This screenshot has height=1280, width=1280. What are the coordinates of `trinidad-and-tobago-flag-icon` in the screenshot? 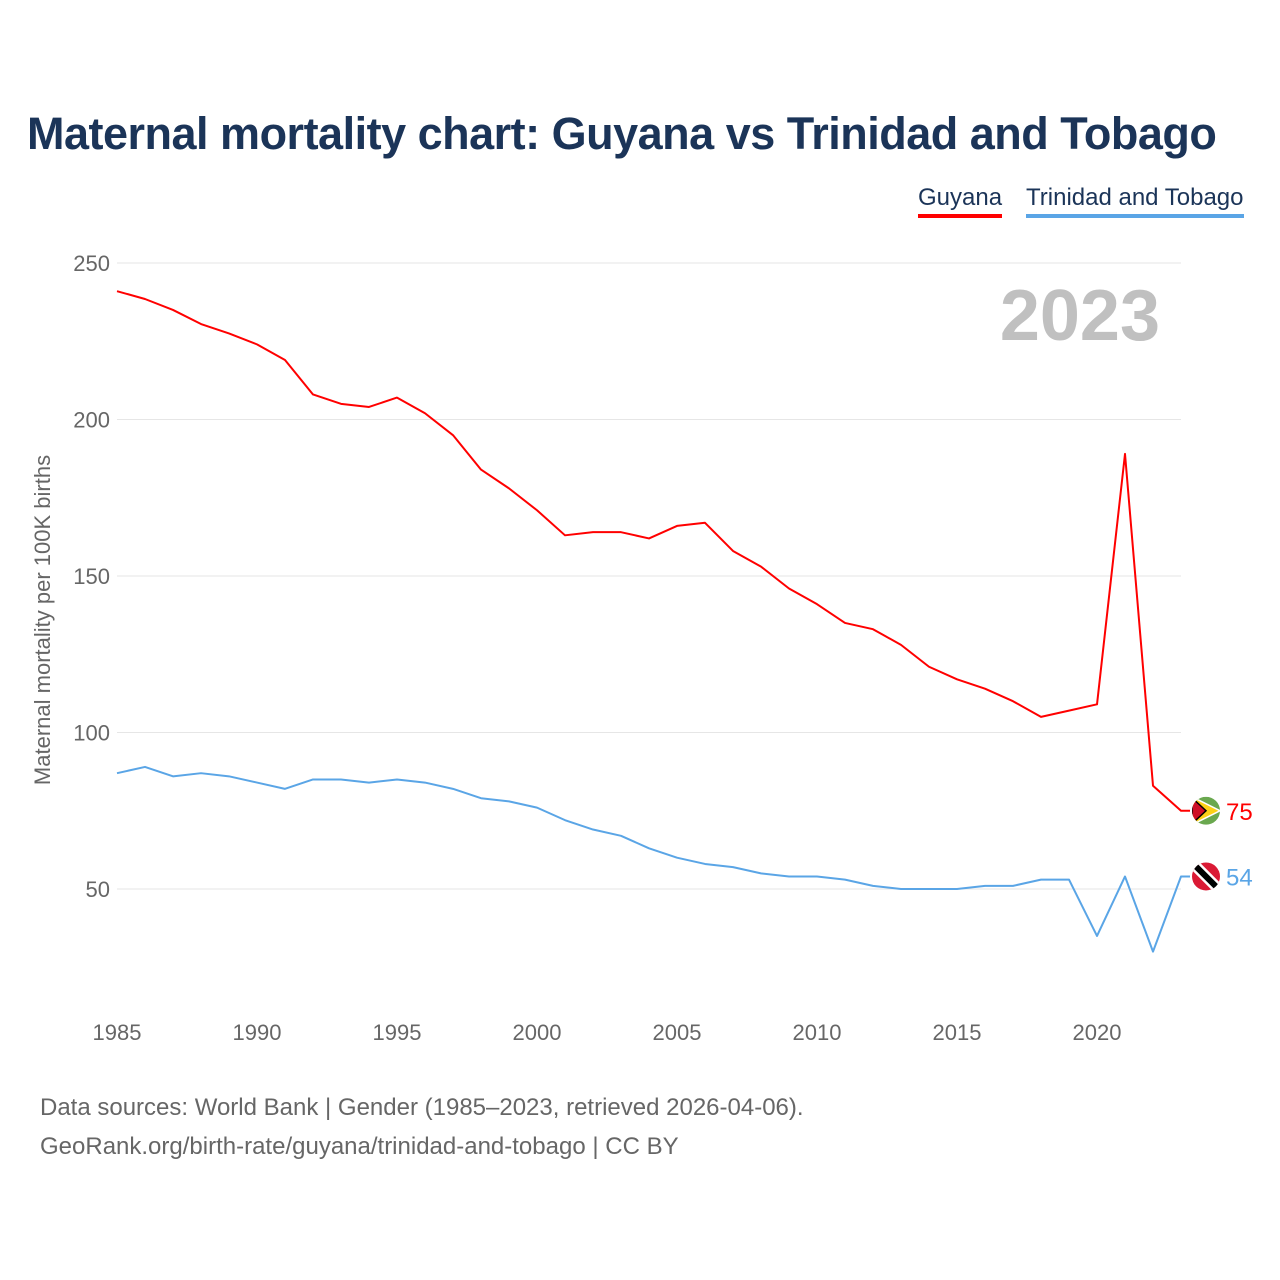 It's located at (1206, 876).